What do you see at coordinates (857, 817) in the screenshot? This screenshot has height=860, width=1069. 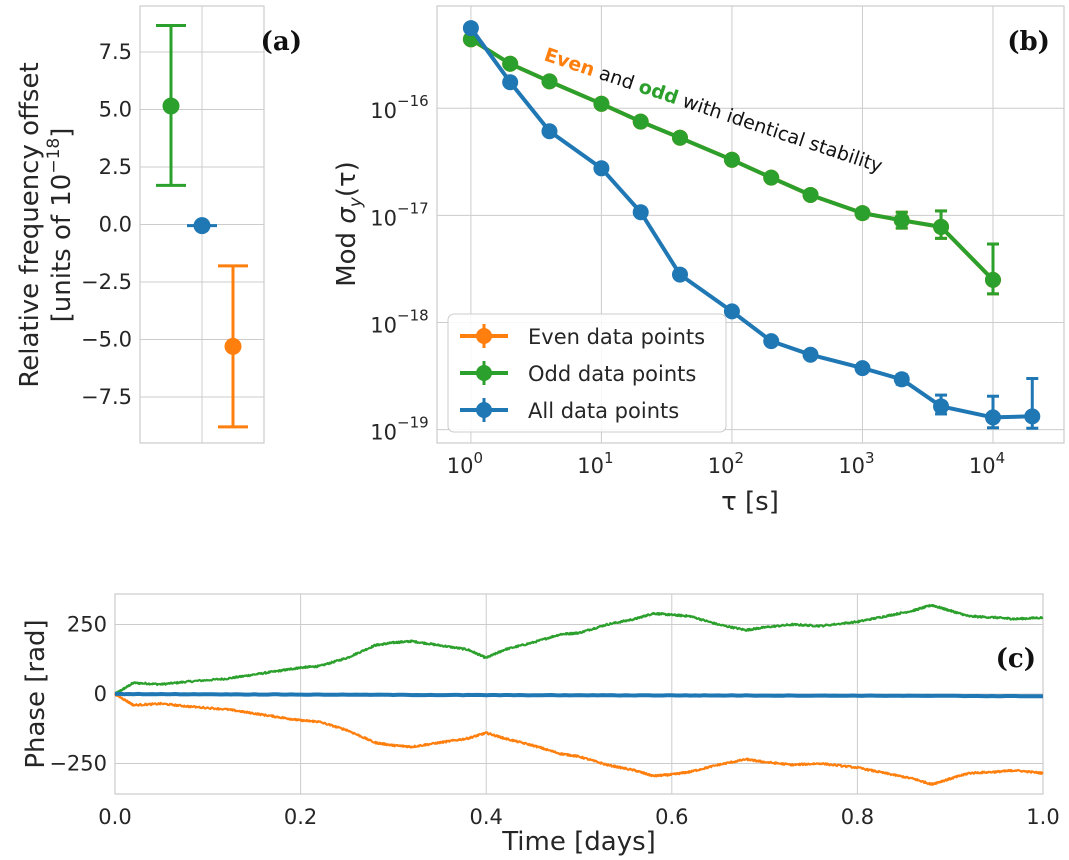 I see `panel-c-xtick-label: 0.8` at bounding box center [857, 817].